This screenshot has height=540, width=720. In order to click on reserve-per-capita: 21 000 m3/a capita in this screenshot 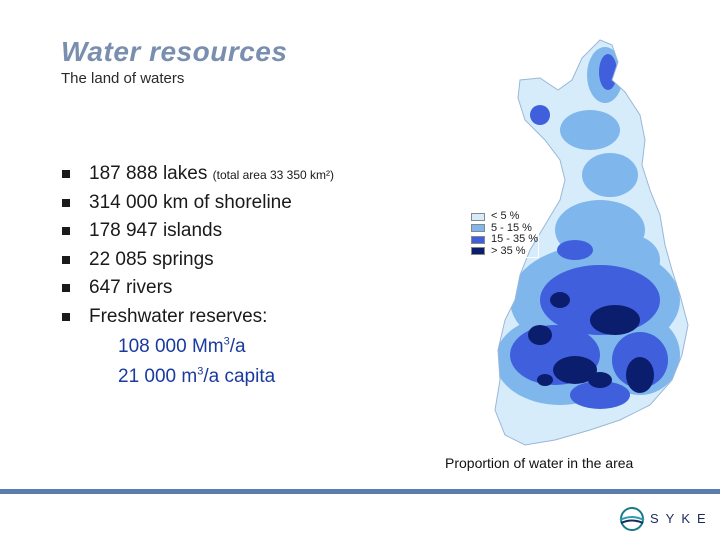, I will do `click(196, 377)`.